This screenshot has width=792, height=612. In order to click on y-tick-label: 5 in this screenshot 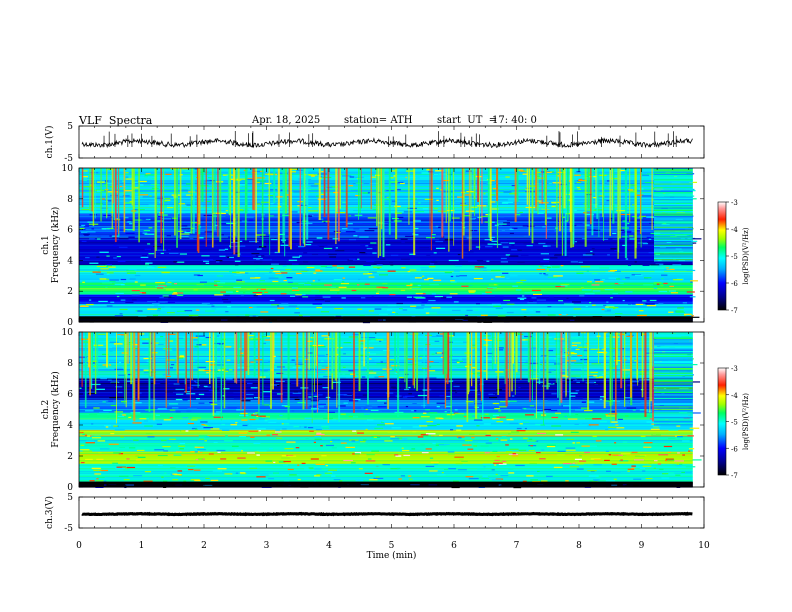, I will do `click(70, 498)`.